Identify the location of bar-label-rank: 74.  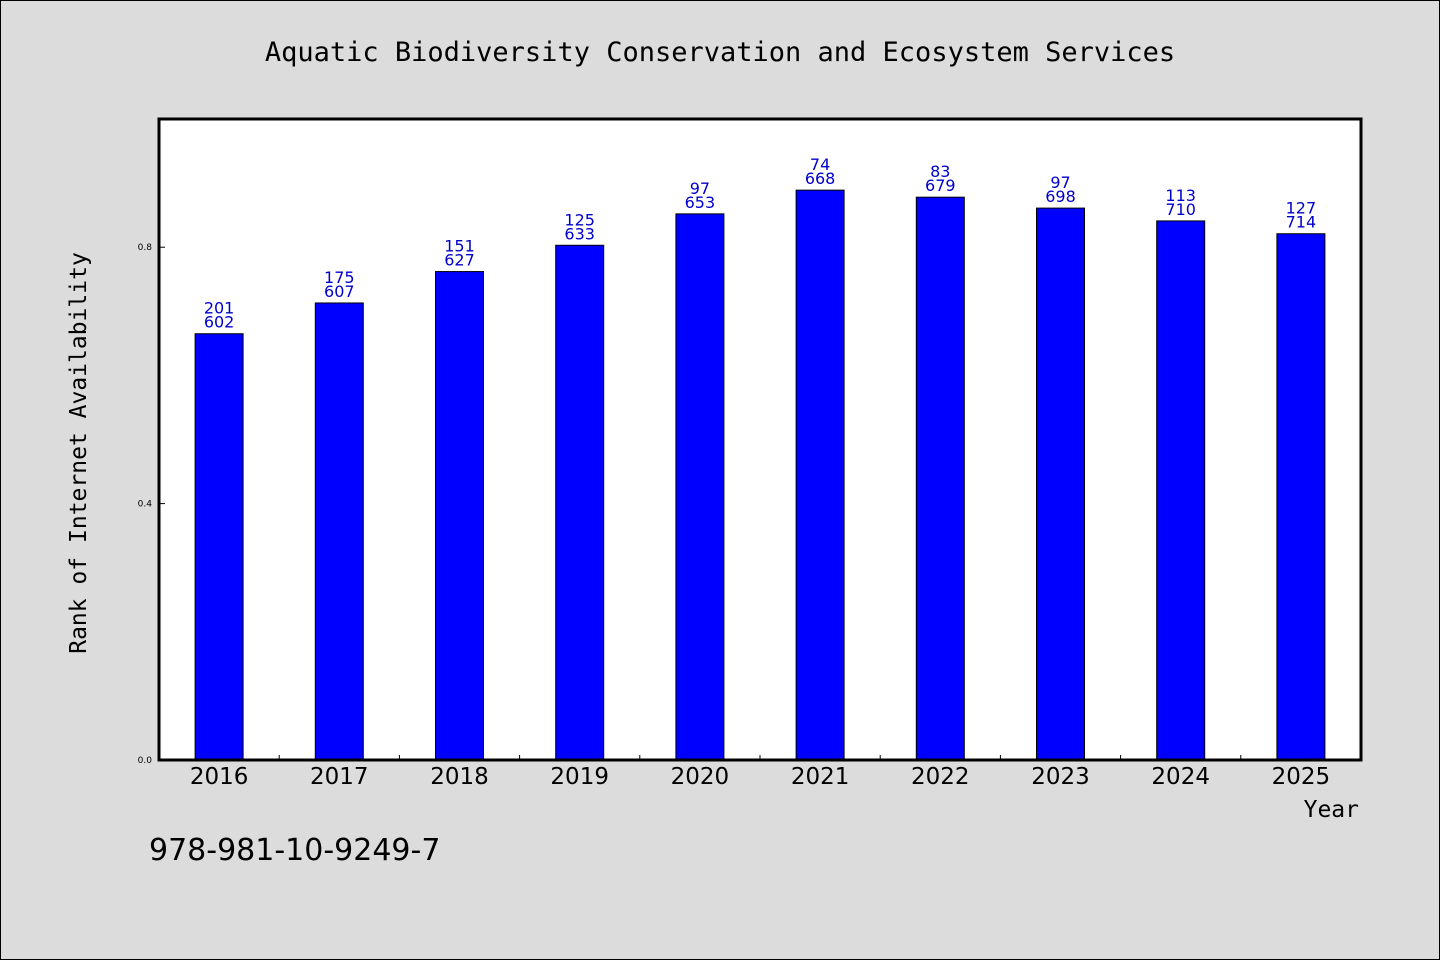
(820, 164).